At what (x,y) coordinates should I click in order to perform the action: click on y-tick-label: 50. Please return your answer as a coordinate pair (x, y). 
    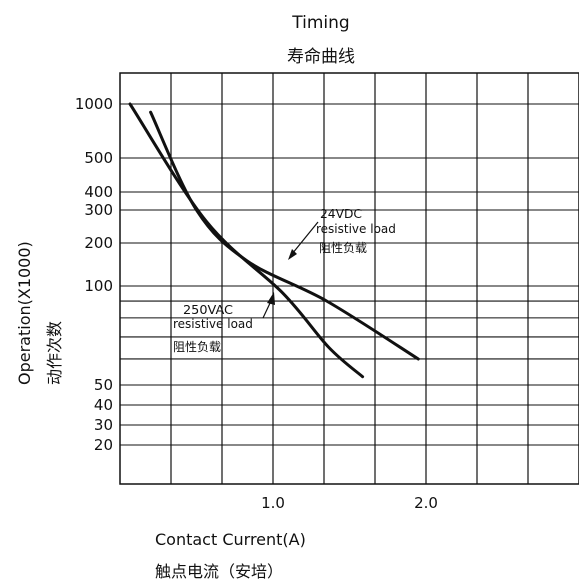
    Looking at the image, I should click on (103, 385).